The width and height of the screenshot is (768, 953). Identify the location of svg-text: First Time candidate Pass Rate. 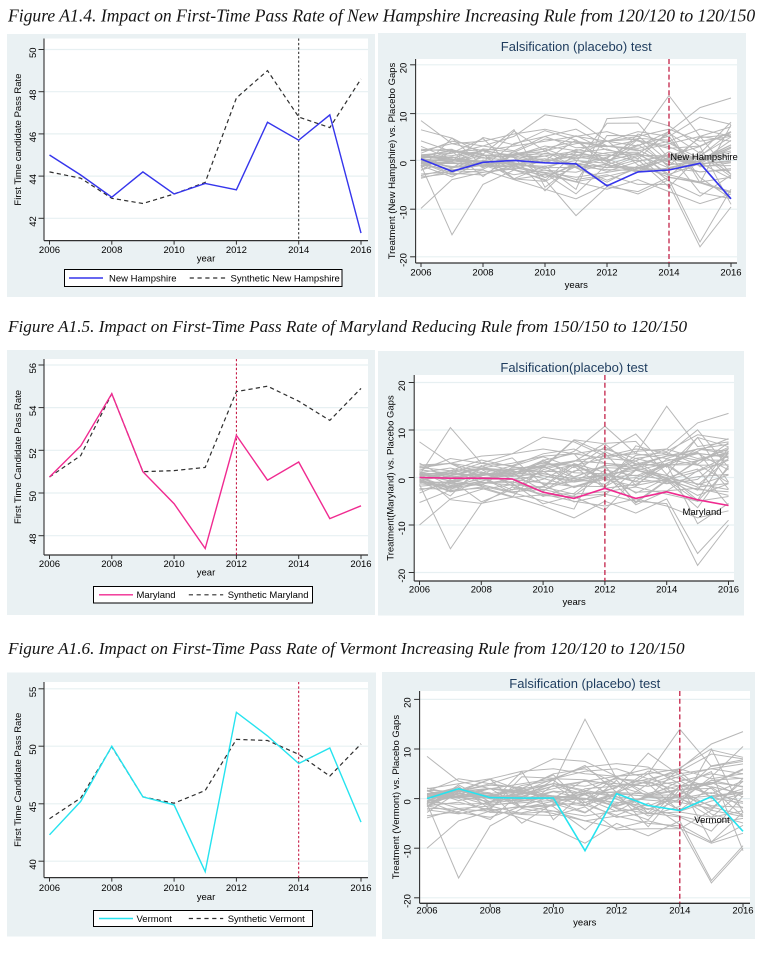
(18, 140).